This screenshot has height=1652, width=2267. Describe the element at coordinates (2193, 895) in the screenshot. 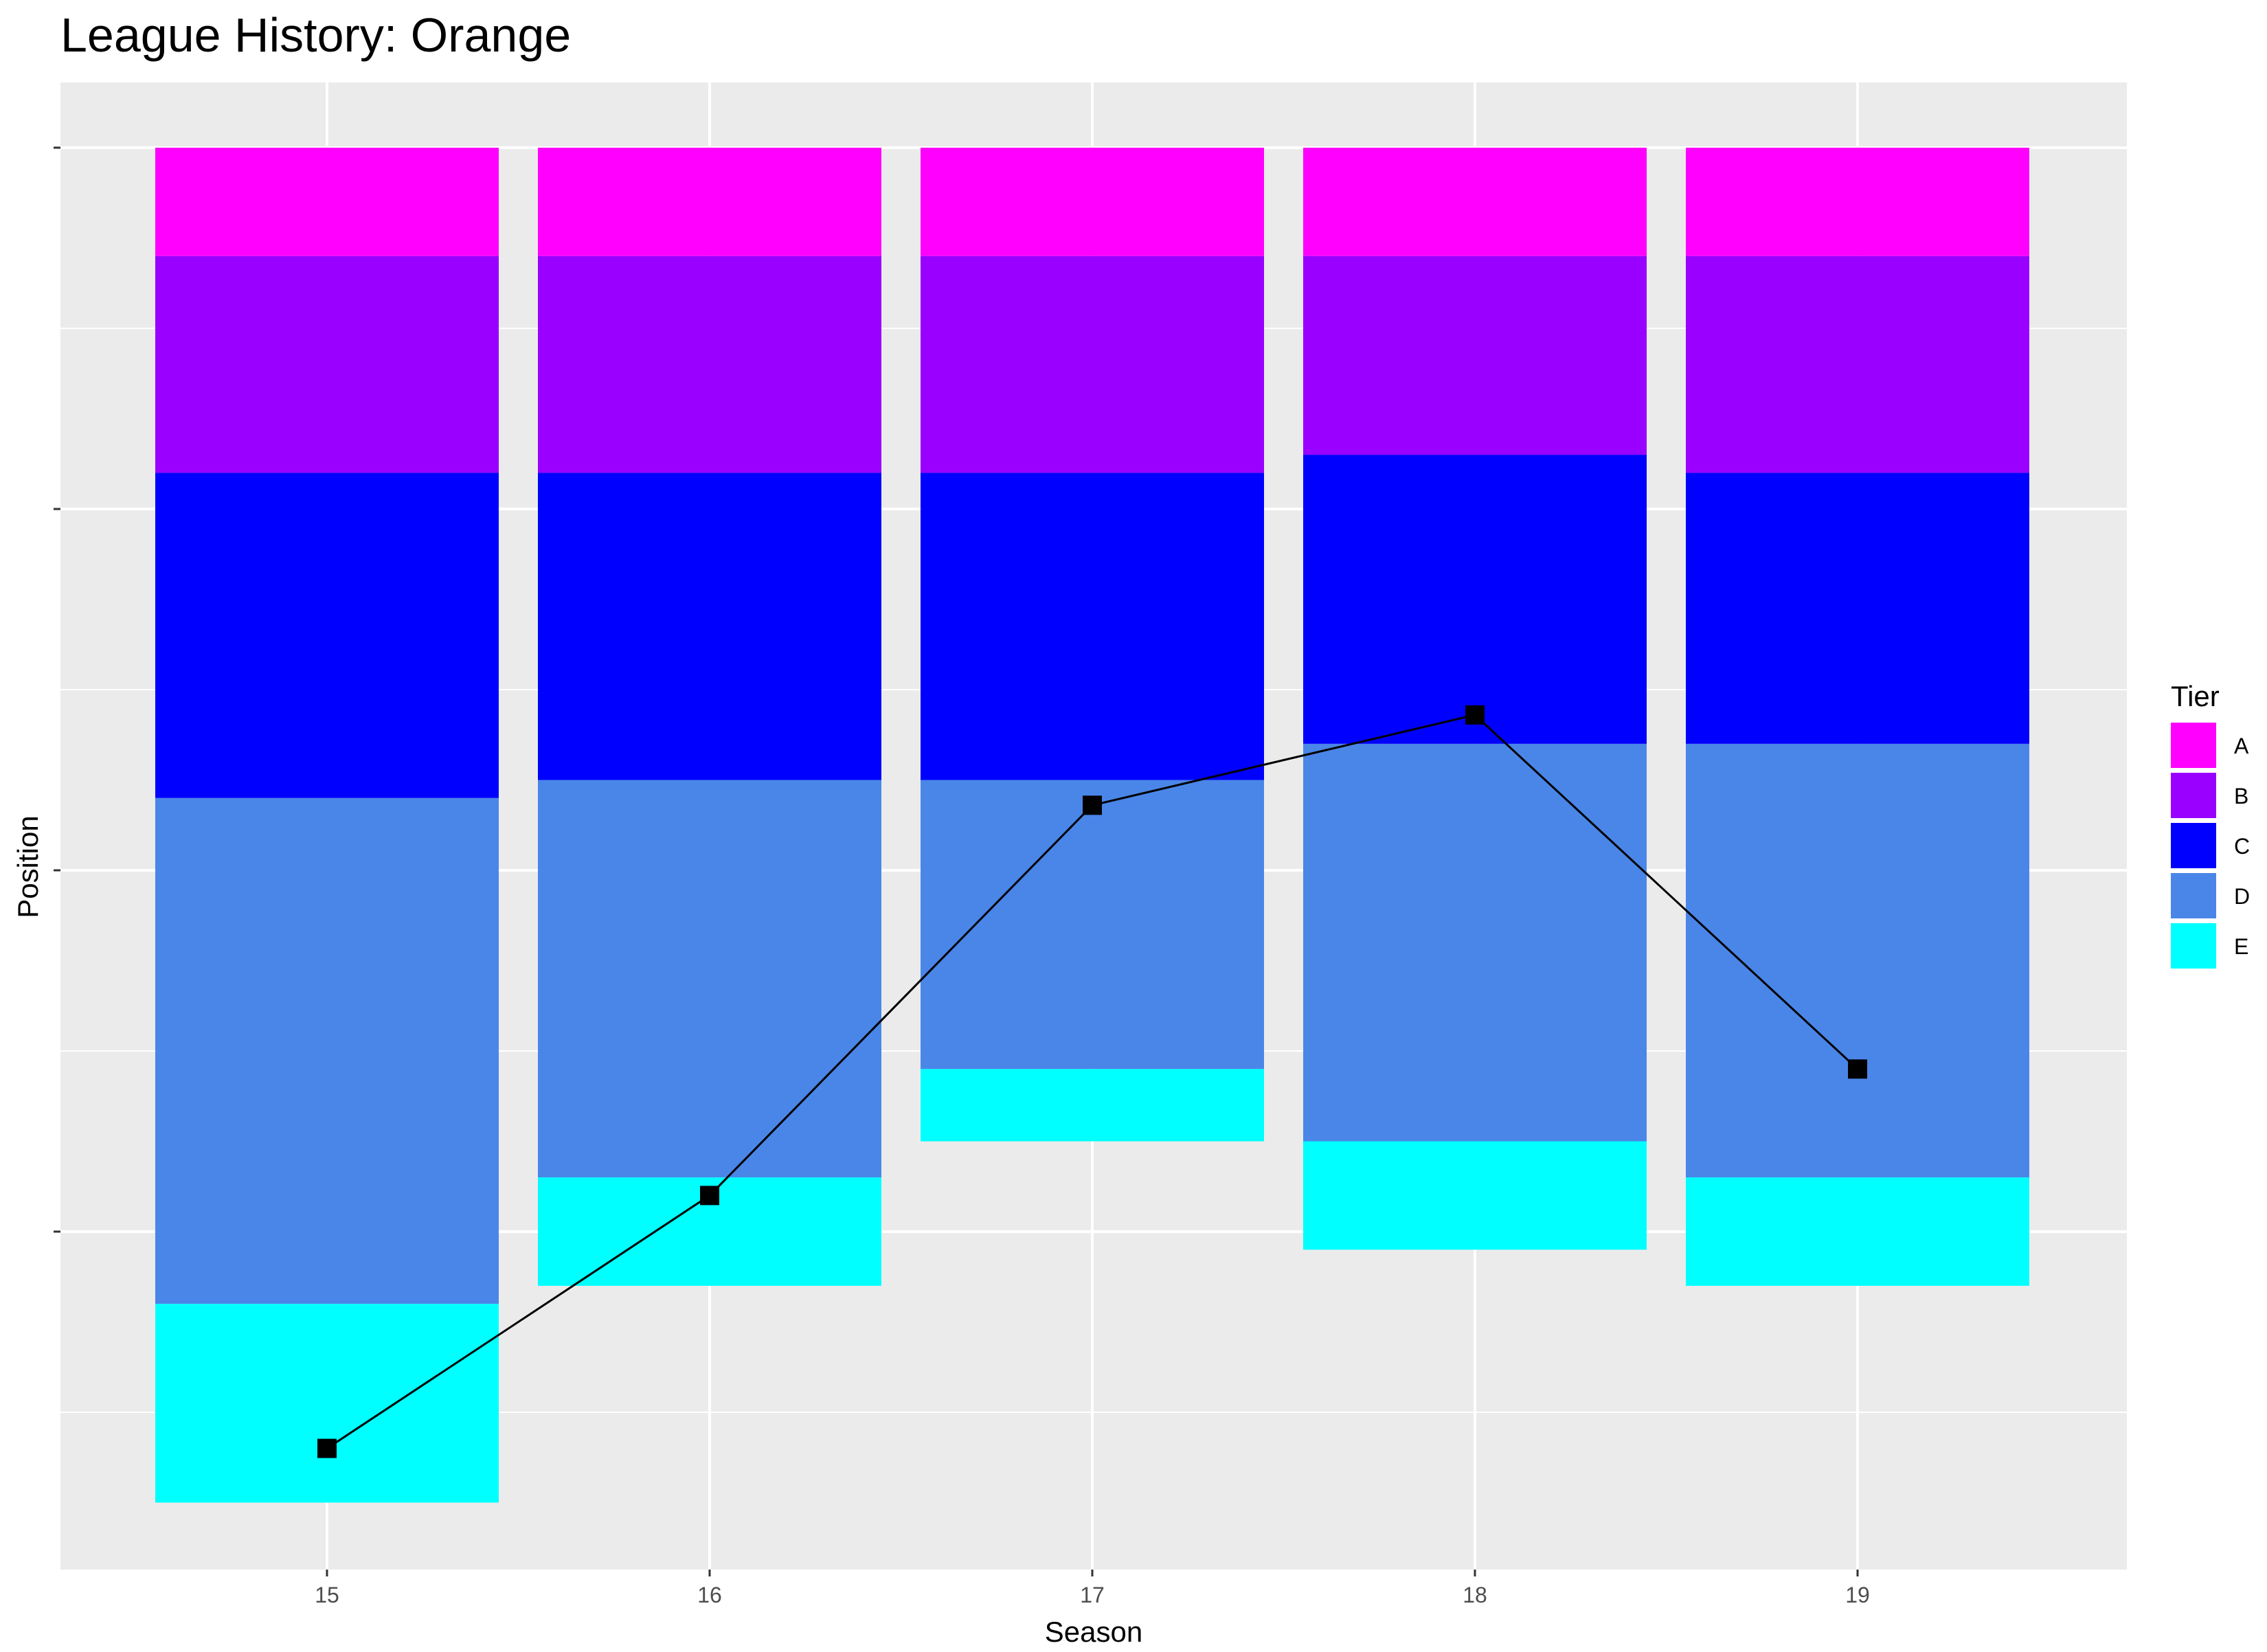

I see `legend-key-d` at that location.